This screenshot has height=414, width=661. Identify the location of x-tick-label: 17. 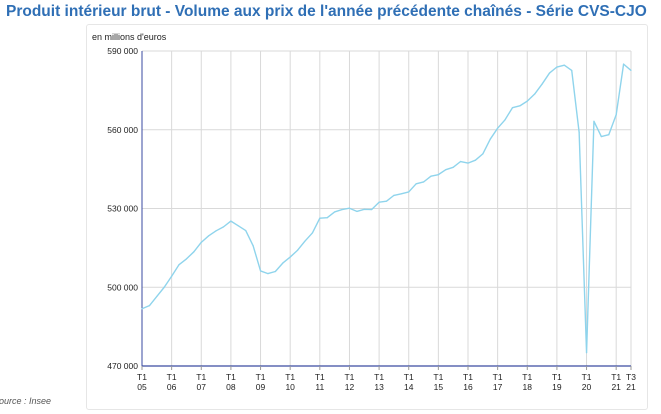
(498, 387).